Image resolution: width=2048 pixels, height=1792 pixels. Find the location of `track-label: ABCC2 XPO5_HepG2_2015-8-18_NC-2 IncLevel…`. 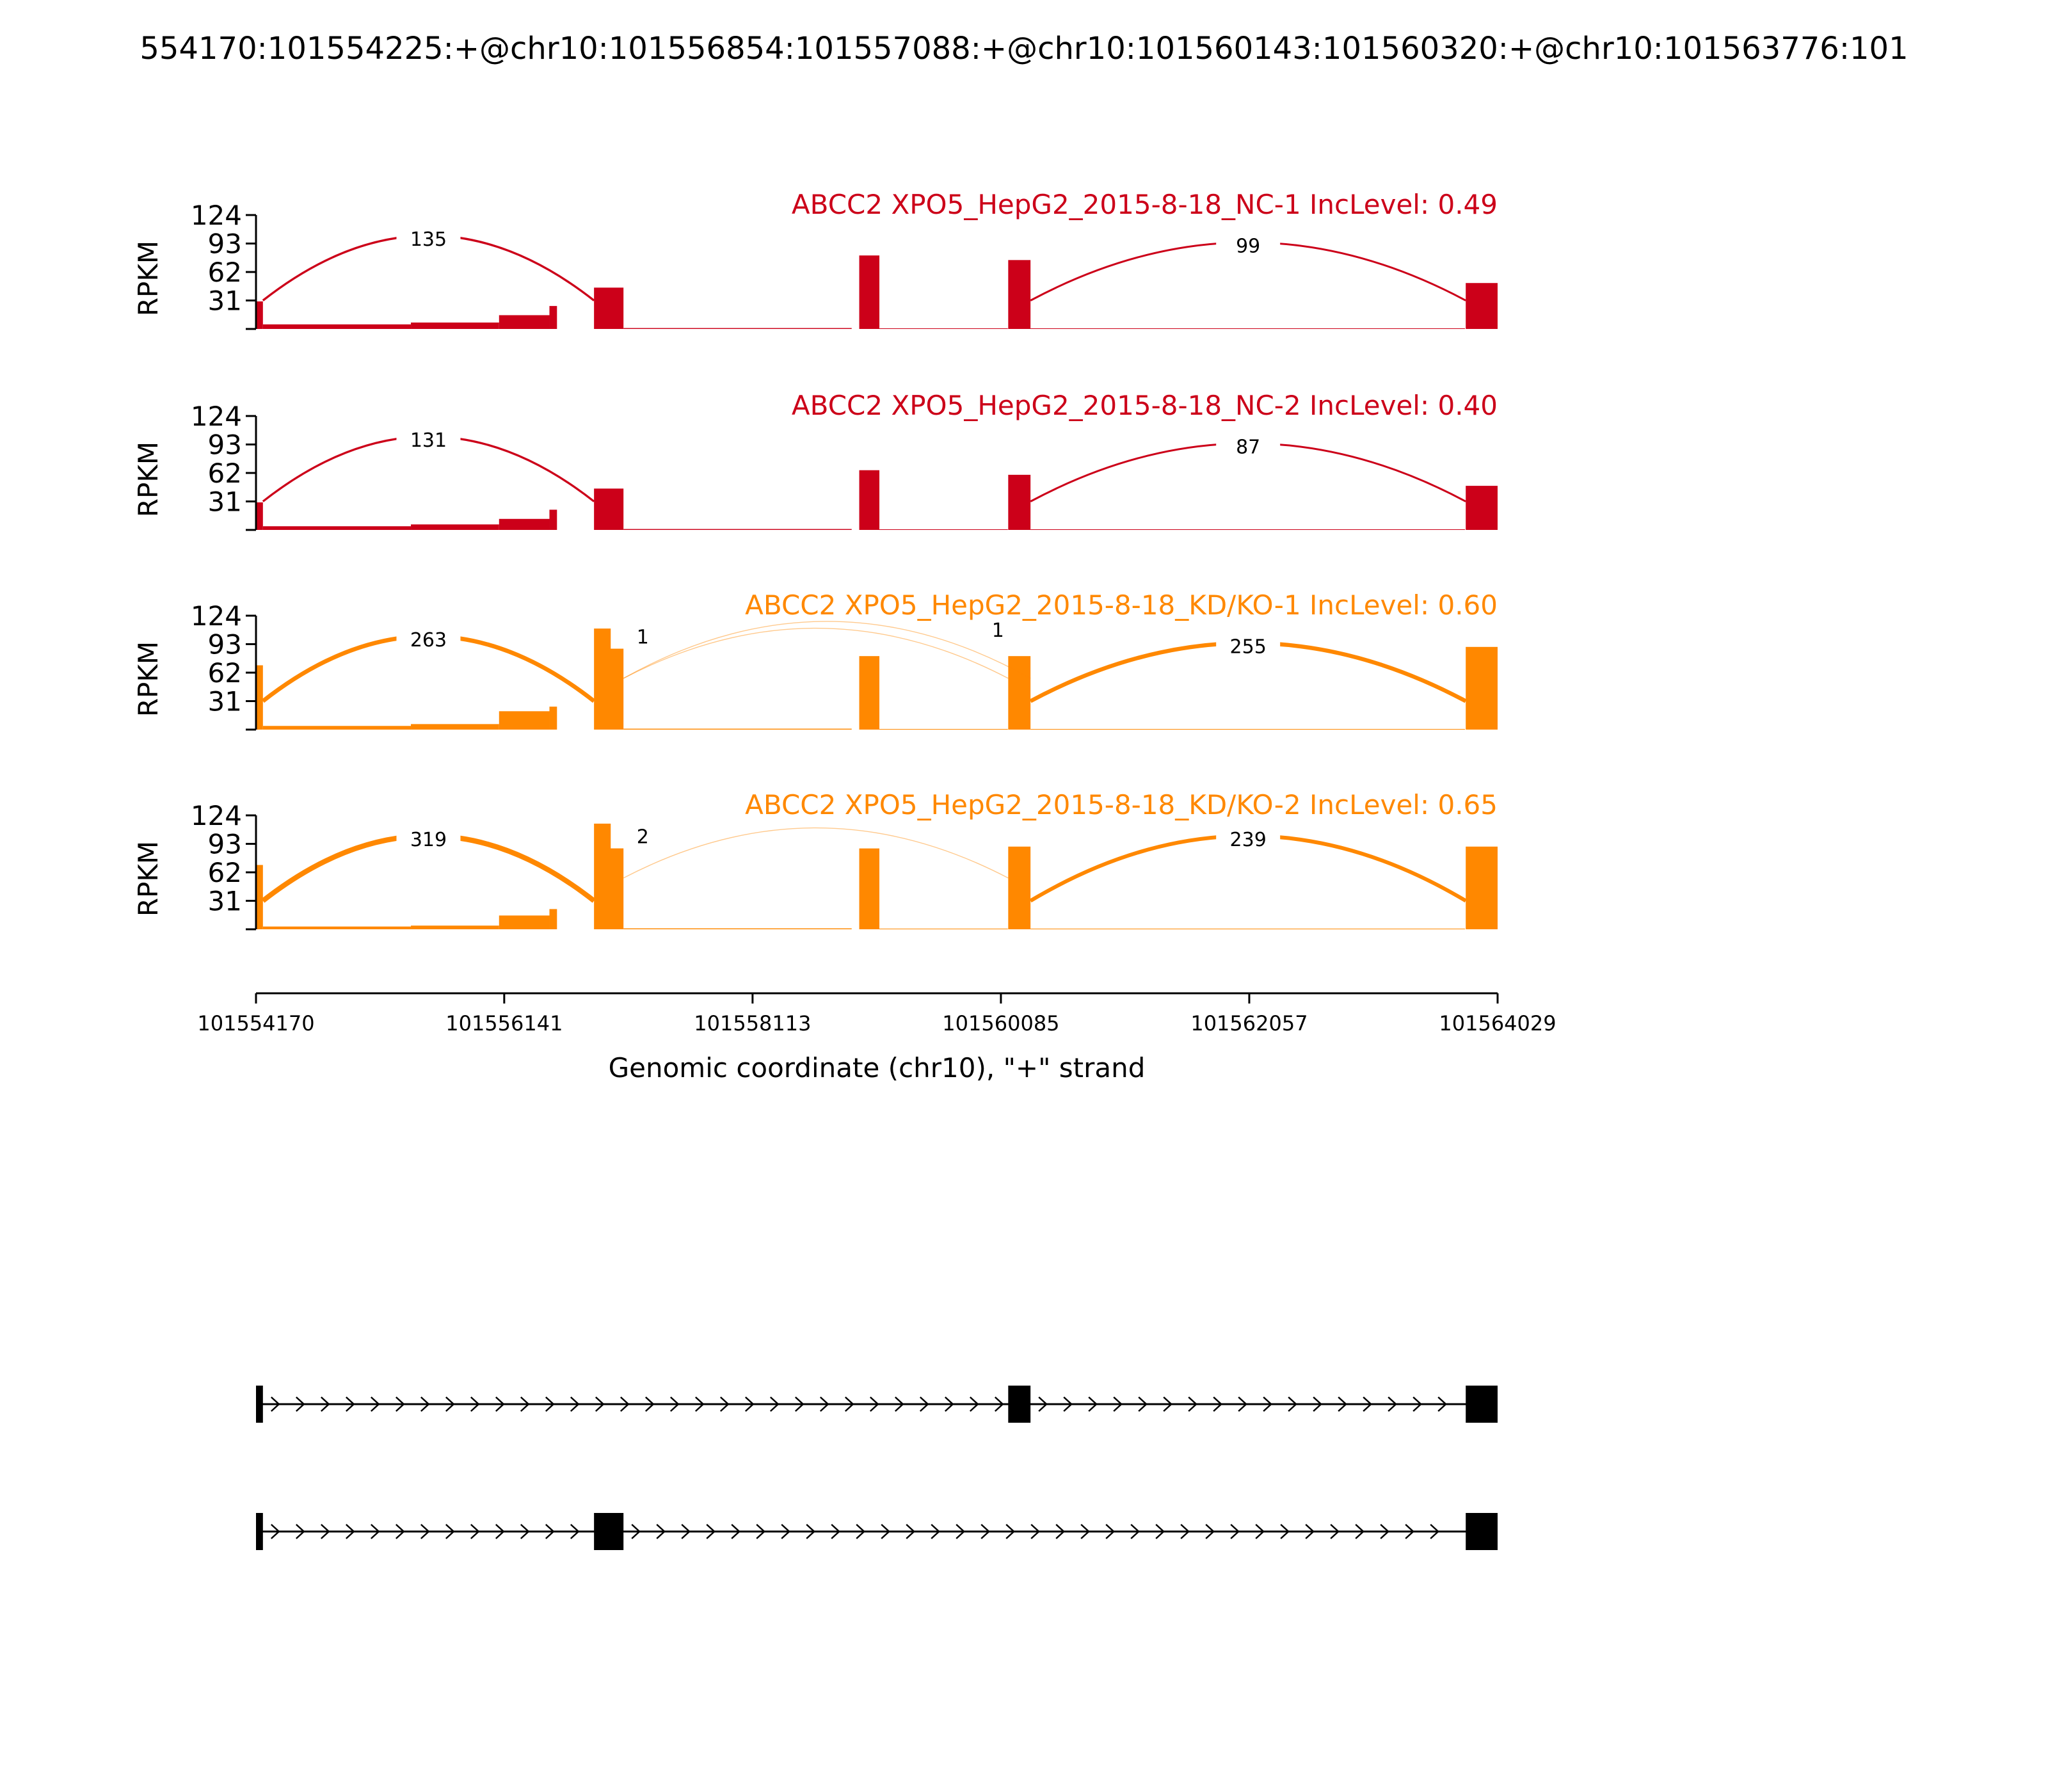

track-label: ABCC2 XPO5_HepG2_2015-8-18_NC-2 IncLevel… is located at coordinates (1145, 405).